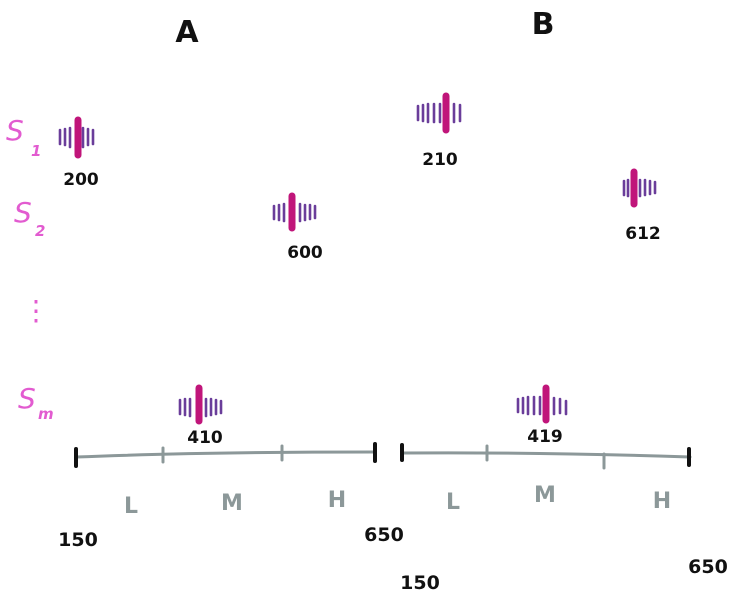 This screenshot has width=740, height=599. I want to click on band-b-low: L, so click(453, 502).